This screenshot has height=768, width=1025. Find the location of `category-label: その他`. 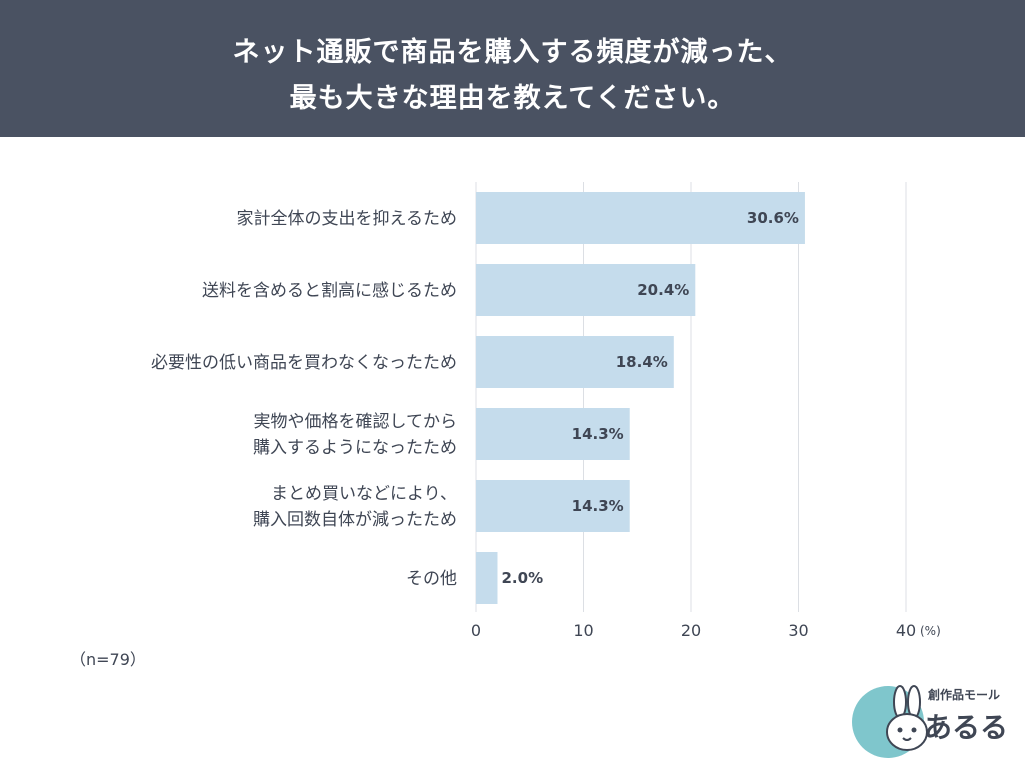

category-label: その他 is located at coordinates (431, 579).